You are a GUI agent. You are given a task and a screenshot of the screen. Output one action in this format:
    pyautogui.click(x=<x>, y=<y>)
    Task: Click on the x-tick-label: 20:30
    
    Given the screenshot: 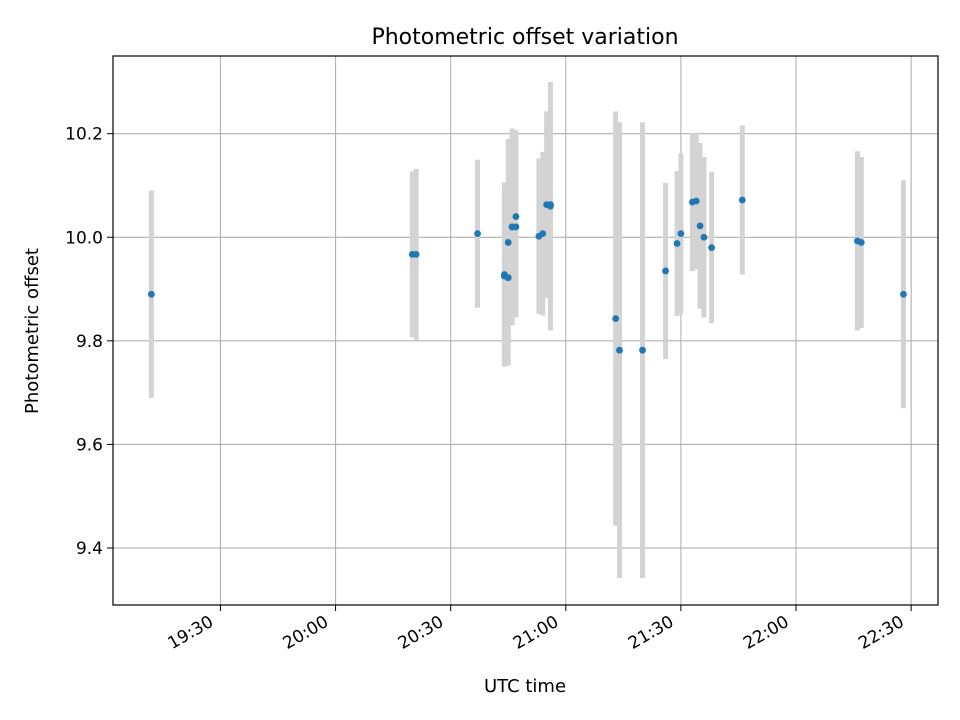 What is the action you would take?
    pyautogui.click(x=421, y=633)
    